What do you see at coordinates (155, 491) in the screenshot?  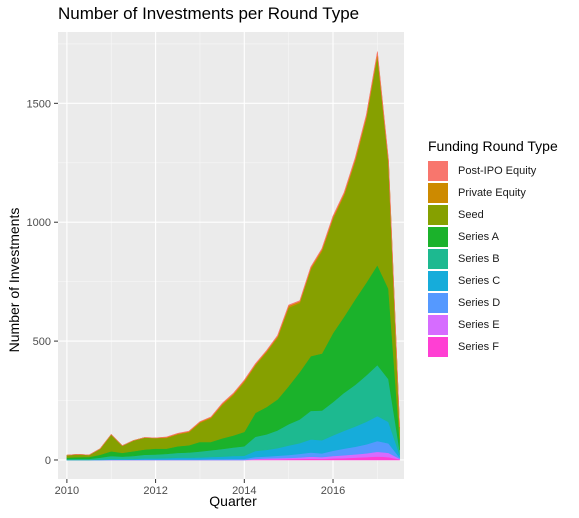 I see `x-tick-label: 2012` at bounding box center [155, 491].